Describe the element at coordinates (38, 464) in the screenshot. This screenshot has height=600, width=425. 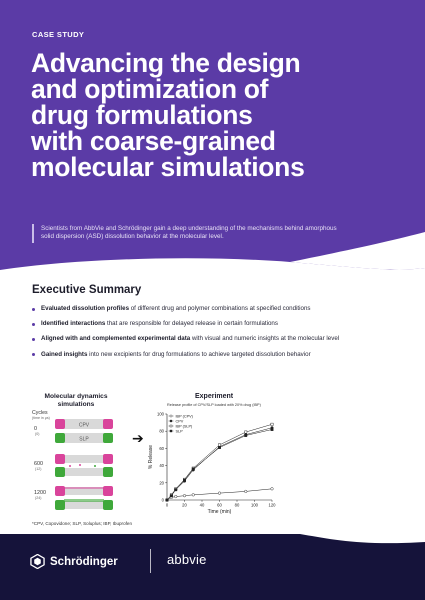
I see `cycle-number: 600` at that location.